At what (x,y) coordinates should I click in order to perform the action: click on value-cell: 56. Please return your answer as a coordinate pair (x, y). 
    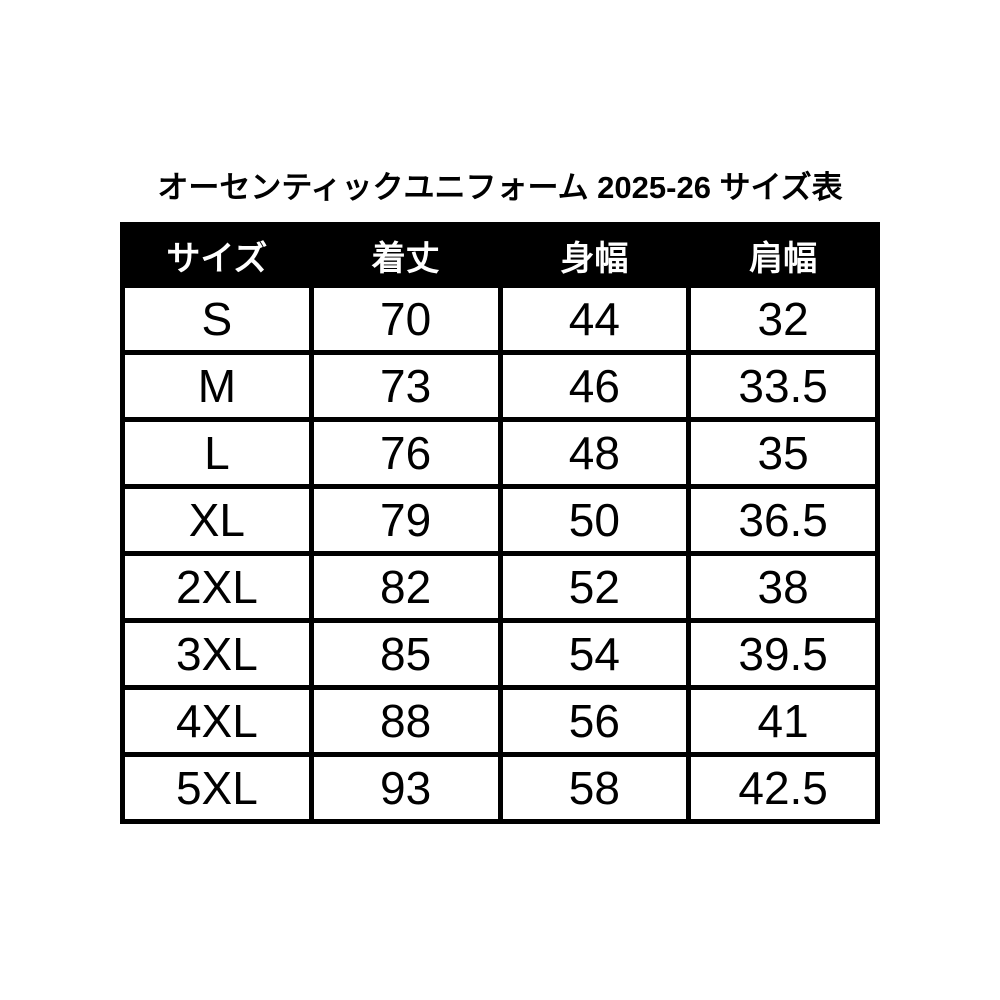
    Looking at the image, I should click on (594, 721).